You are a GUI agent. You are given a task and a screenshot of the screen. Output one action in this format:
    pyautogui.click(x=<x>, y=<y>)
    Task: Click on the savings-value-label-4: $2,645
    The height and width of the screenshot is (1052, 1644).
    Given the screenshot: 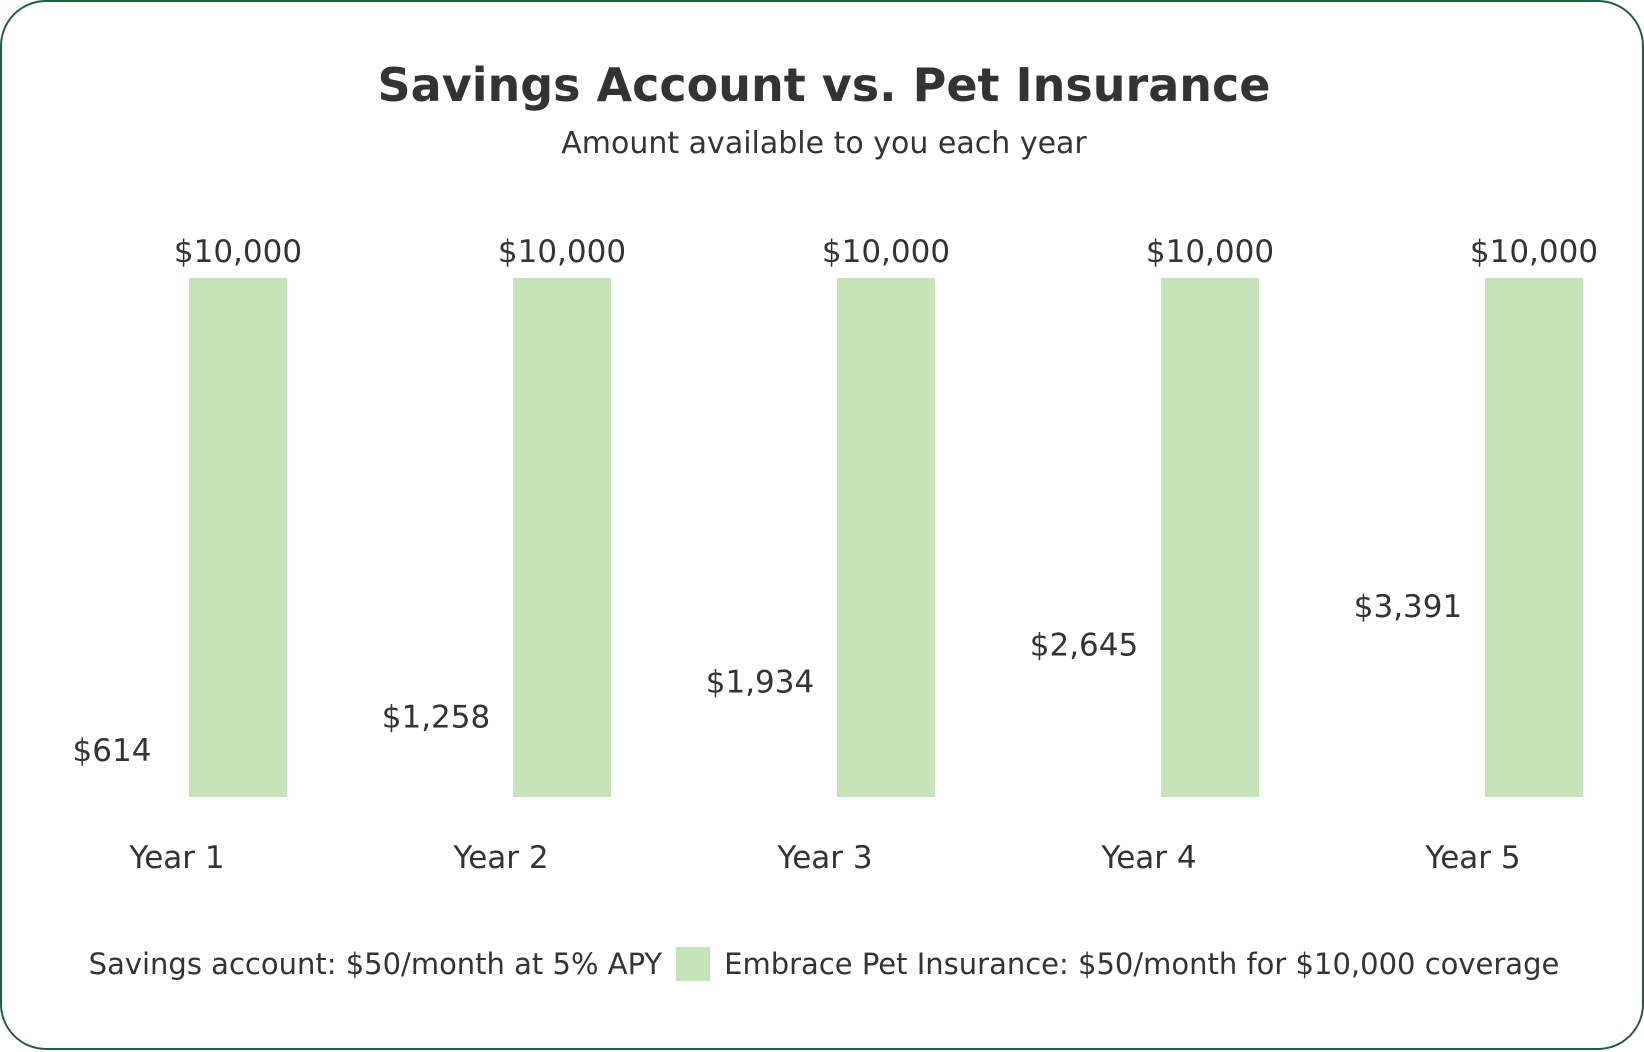 What is the action you would take?
    pyautogui.click(x=1084, y=646)
    